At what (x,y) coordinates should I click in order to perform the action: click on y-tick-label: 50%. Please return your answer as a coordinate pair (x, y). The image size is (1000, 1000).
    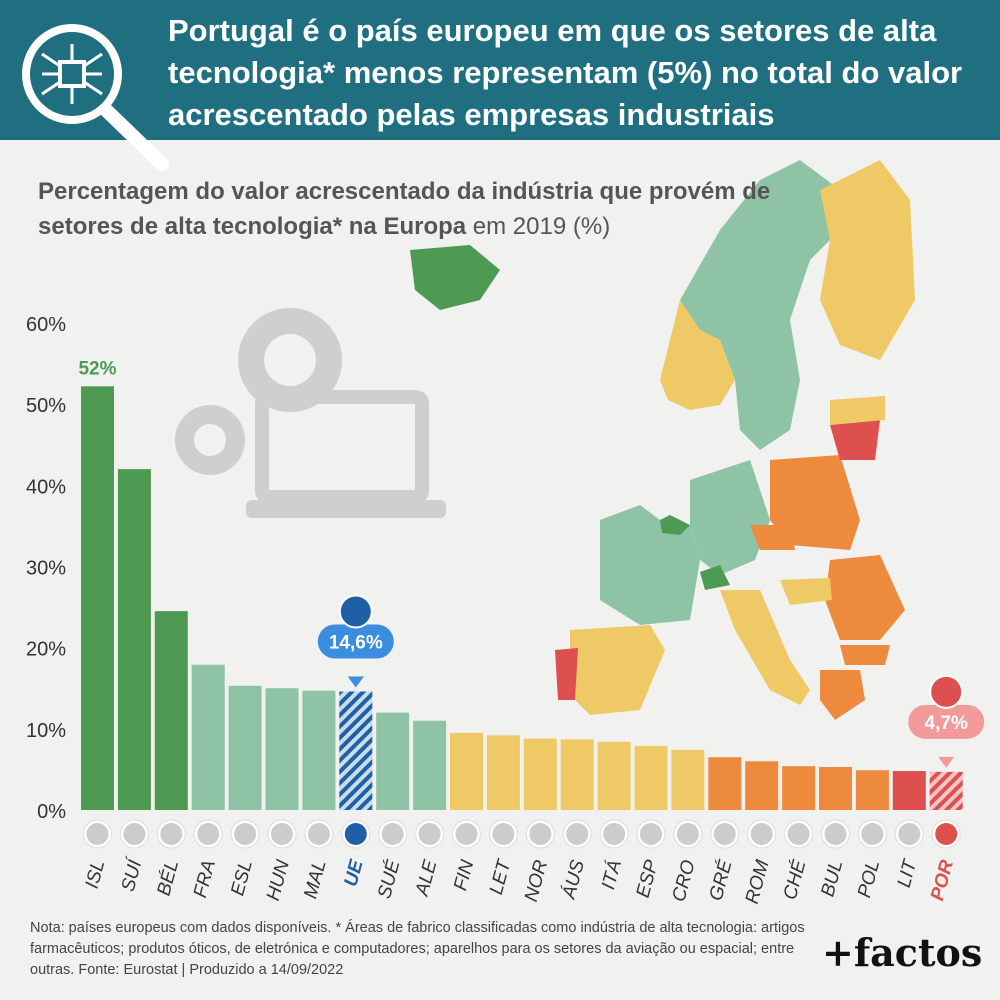
    Looking at the image, I should click on (46, 406).